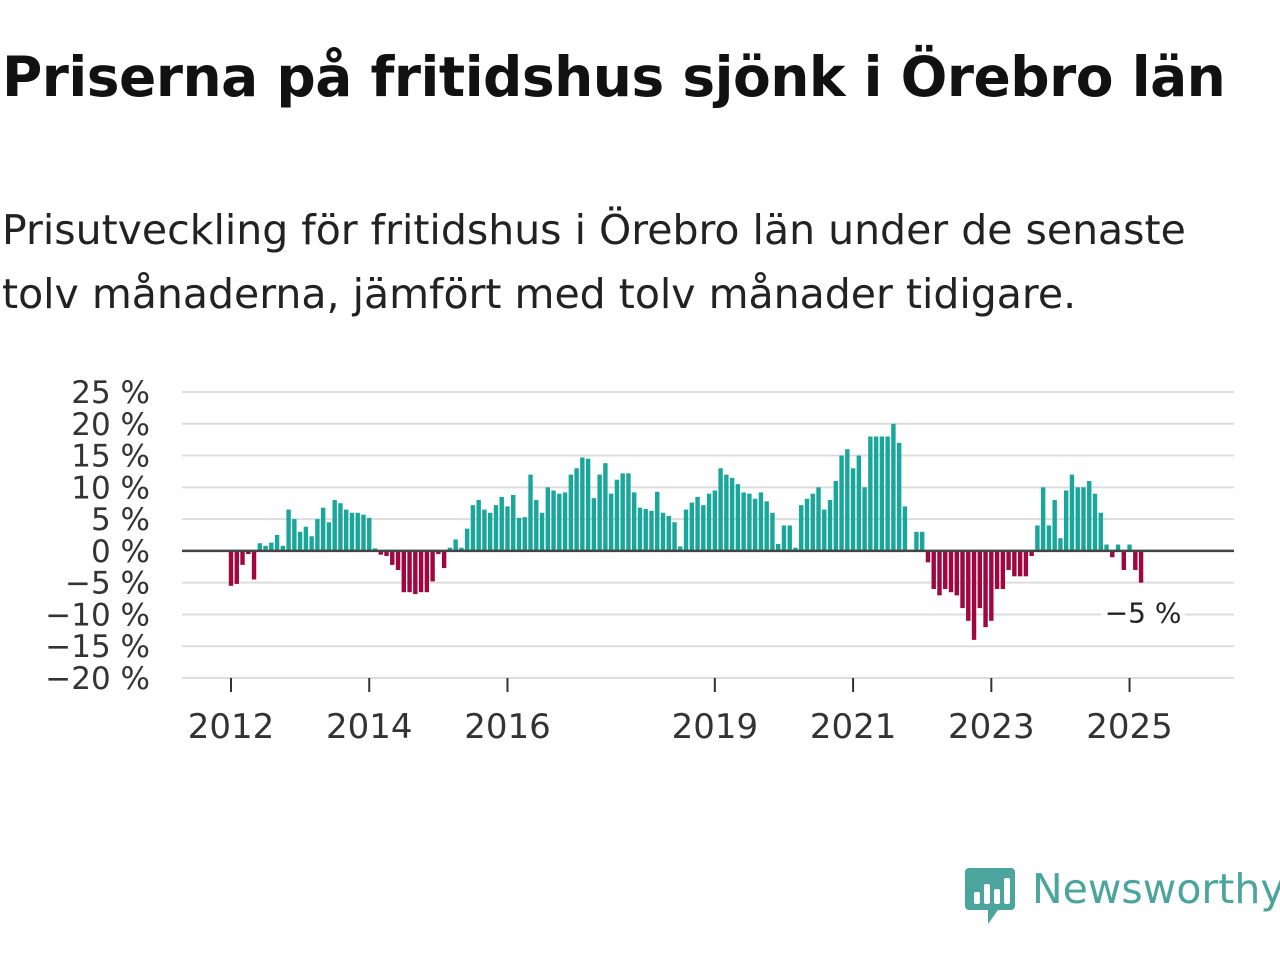 Image resolution: width=1280 pixels, height=960 pixels. Describe the element at coordinates (1129, 727) in the screenshot. I see `x-tick-label: 2025` at that location.